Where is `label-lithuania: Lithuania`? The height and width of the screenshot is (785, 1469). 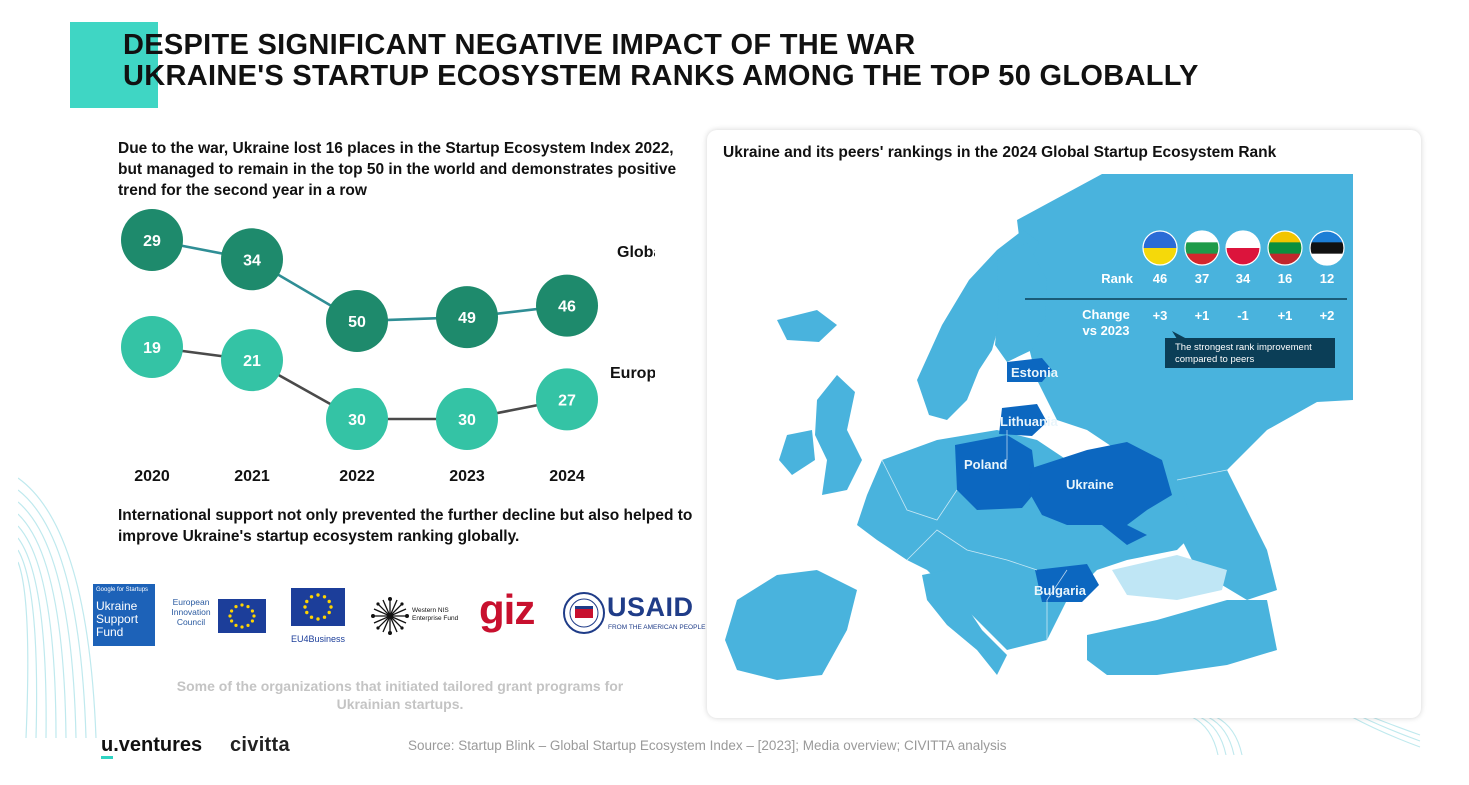
label-lithuania: Lithuania is located at coordinates (1029, 421).